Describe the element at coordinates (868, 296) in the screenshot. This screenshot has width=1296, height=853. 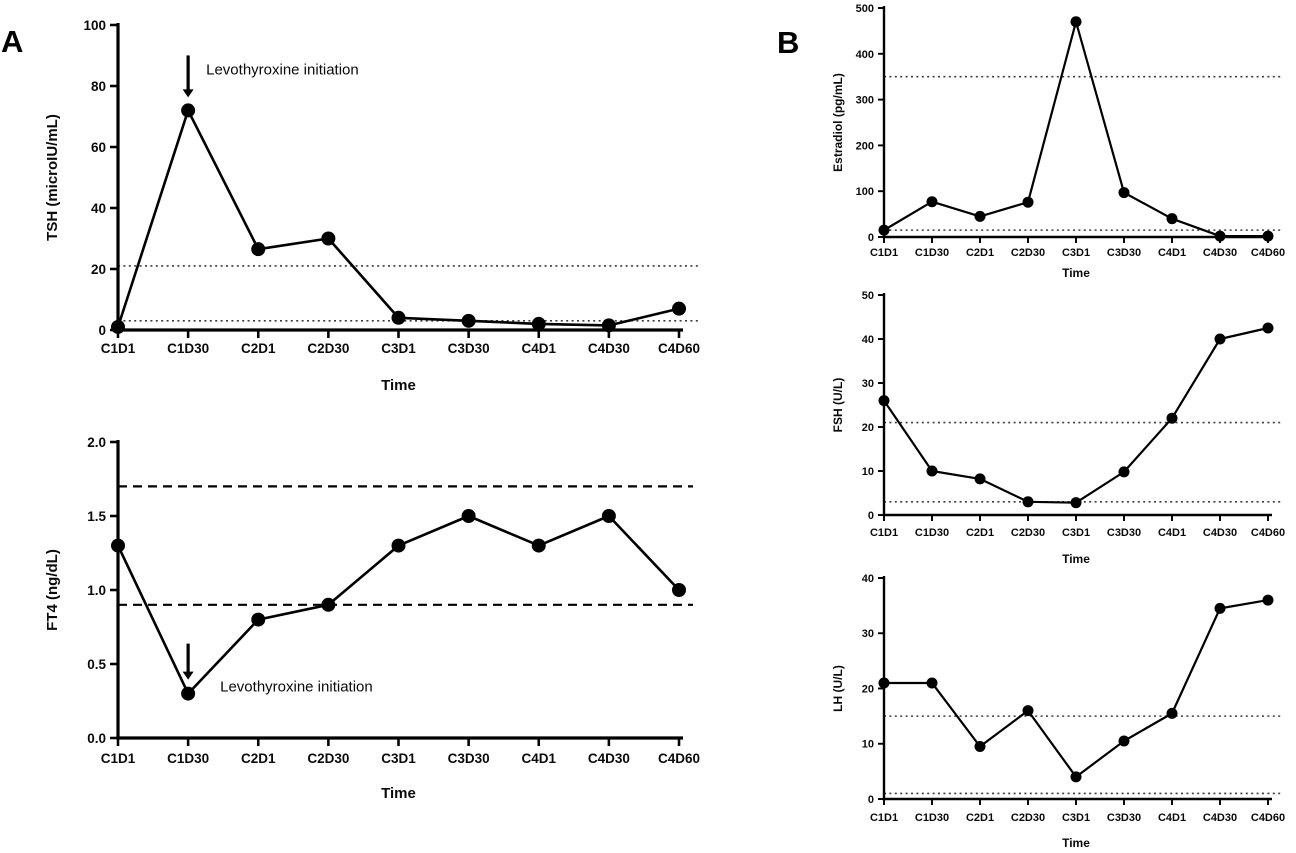
I see `y-tick-label: 50` at that location.